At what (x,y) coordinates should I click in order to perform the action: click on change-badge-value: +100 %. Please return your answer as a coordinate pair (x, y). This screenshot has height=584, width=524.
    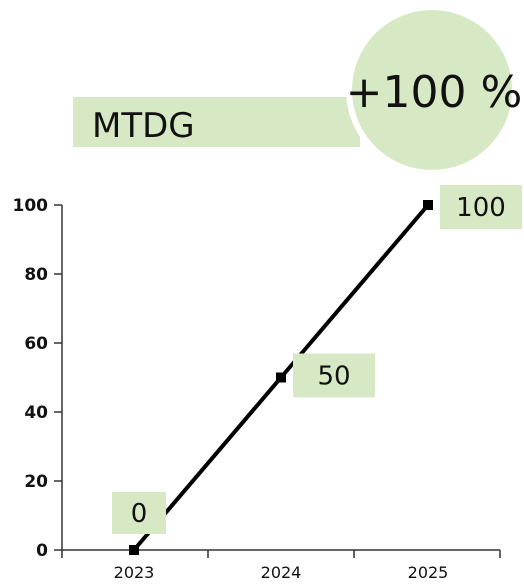
    Looking at the image, I should click on (434, 92).